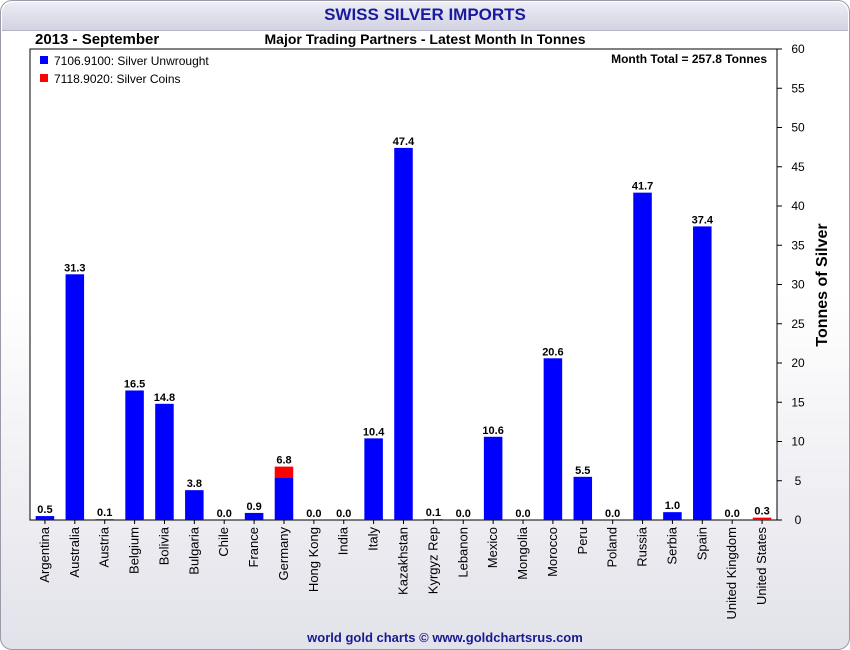 The width and height of the screenshot is (850, 650). What do you see at coordinates (552, 552) in the screenshot?
I see `x-tick-label: Morocco` at bounding box center [552, 552].